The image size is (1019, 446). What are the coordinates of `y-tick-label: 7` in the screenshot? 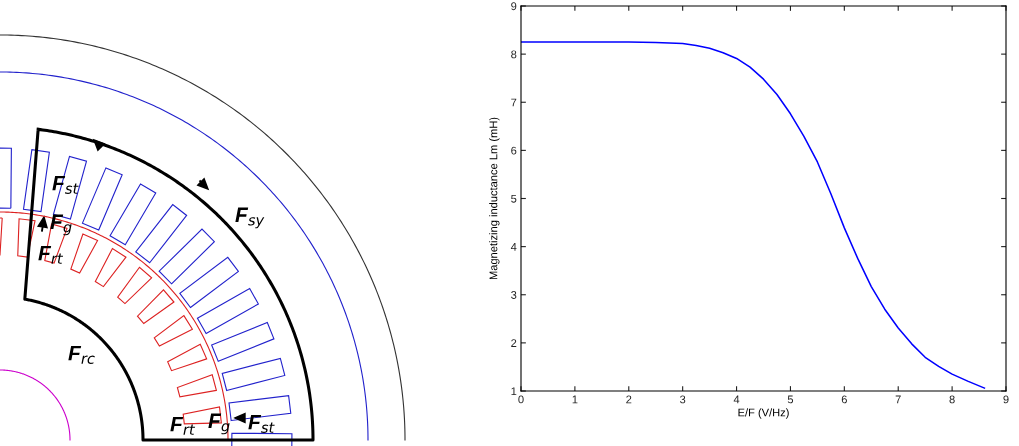 It's located at (514, 102).